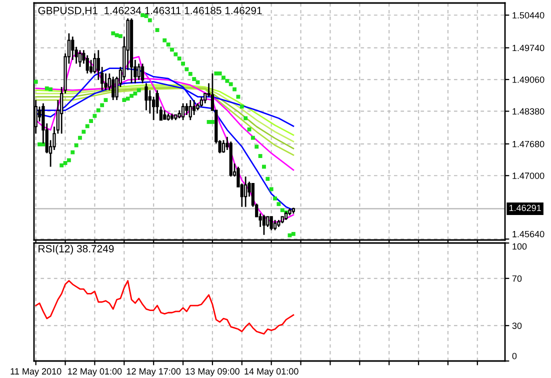 The width and height of the screenshot is (551, 378). I want to click on x-tick-label: 12 May 01:00, so click(95, 372).